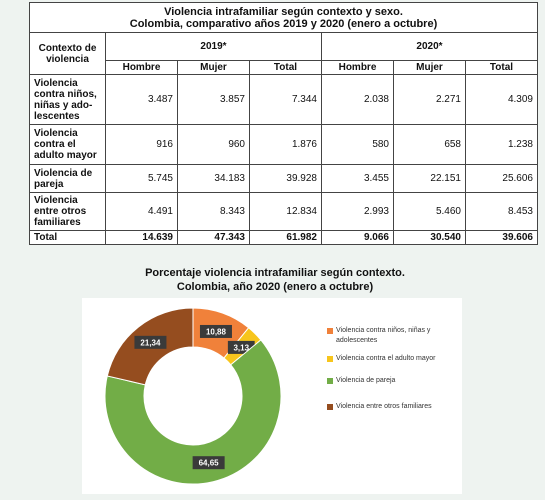 This screenshot has width=545, height=500. Describe the element at coordinates (501, 211) in the screenshot. I see `table-cell: 8.453` at that location.